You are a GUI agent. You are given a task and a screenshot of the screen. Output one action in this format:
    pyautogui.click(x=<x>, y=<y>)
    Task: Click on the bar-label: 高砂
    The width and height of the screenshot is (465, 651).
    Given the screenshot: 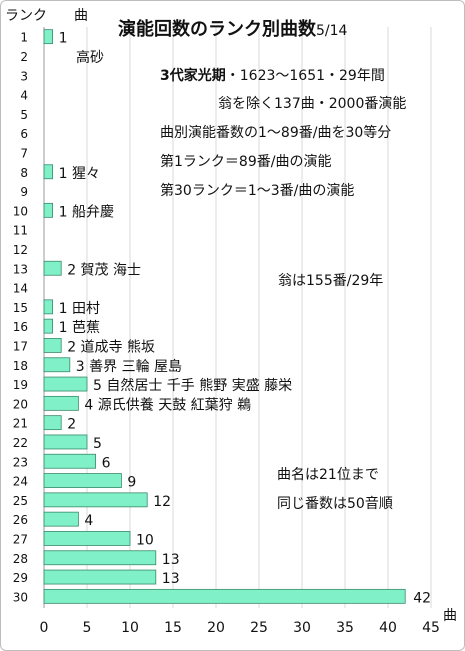 What is the action you would take?
    pyautogui.click(x=90, y=57)
    